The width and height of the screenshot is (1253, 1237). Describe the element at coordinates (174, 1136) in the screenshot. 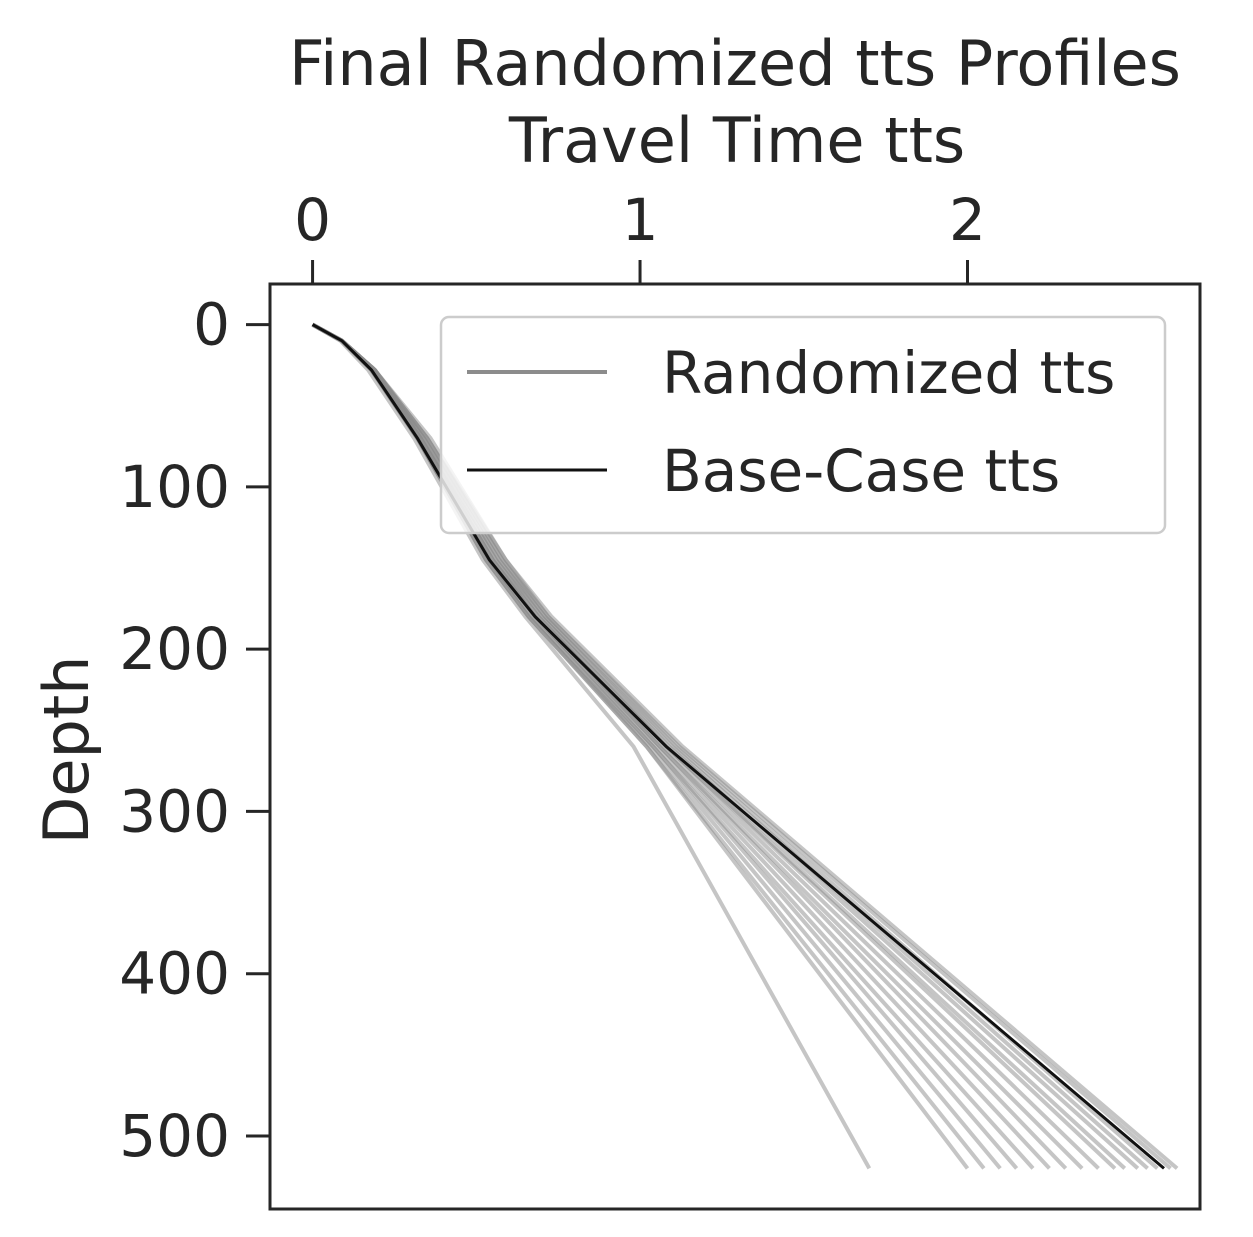

I see `y-tick-label: 500` at that location.